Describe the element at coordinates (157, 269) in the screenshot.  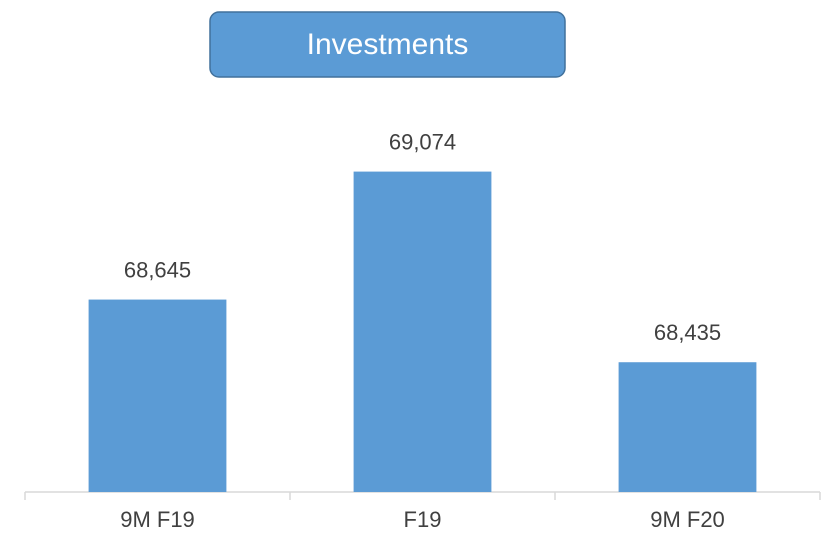
I see `value-label: 68,645` at that location.